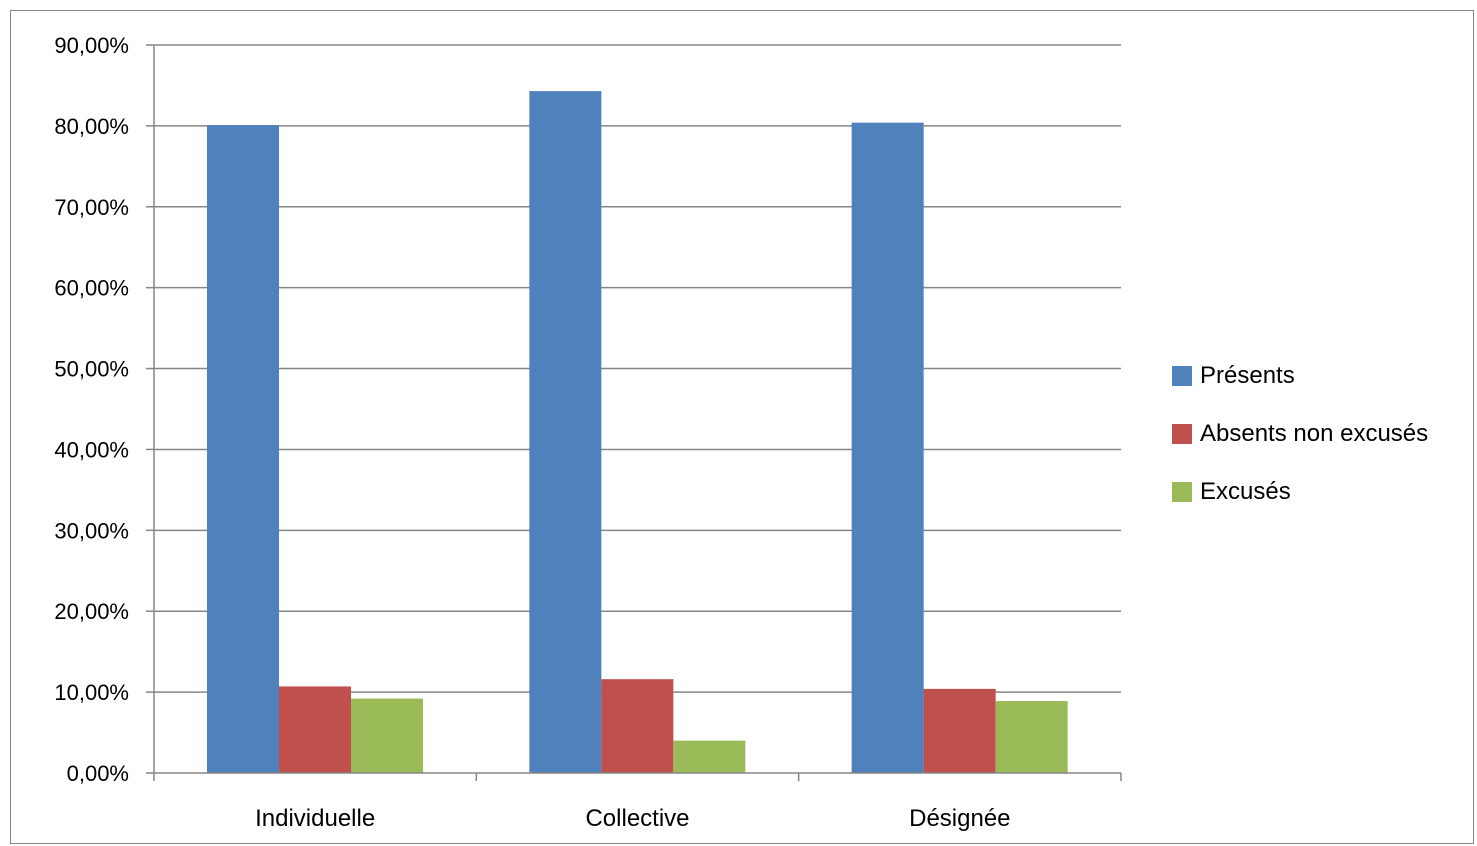 The width and height of the screenshot is (1477, 846). I want to click on y-tick-label: 50,00%, so click(91, 369).